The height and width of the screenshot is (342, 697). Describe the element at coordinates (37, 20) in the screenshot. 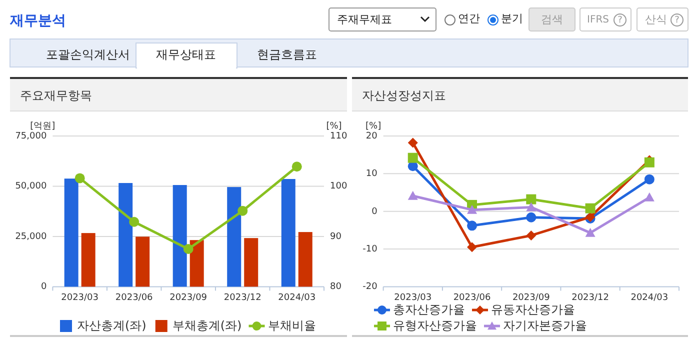

I see `text: 재무분석` at that location.